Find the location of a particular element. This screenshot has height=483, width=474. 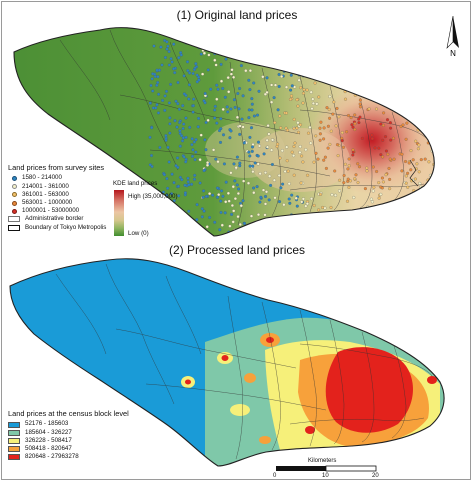

census-legend-label: 185604 - 326227 is located at coordinates (48, 432).